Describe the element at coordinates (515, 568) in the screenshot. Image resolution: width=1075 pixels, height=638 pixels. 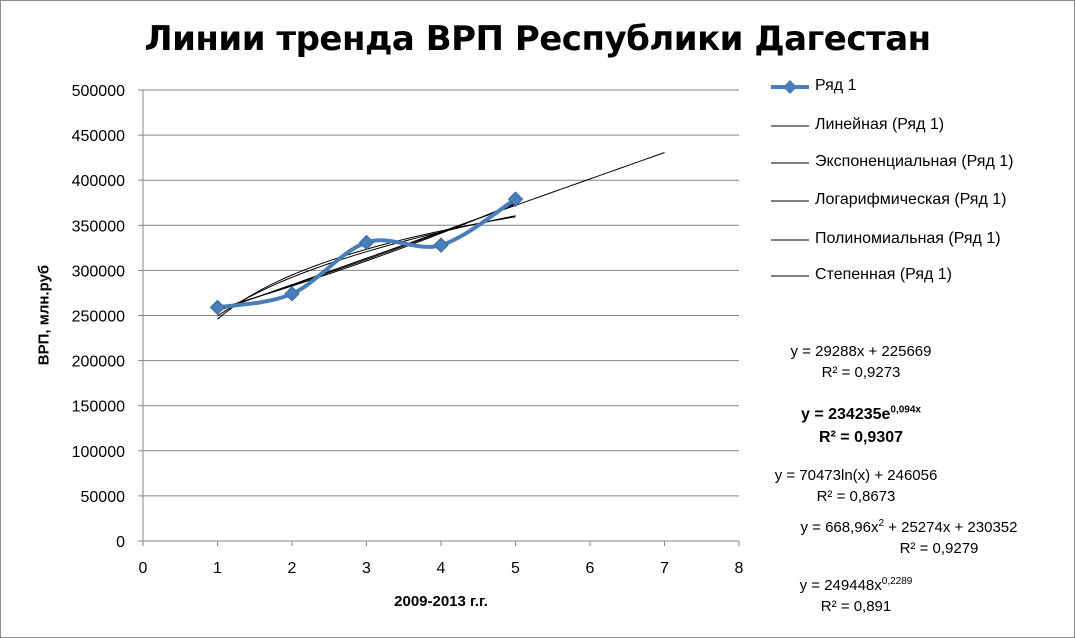
I see `x-tick-label: 5` at that location.